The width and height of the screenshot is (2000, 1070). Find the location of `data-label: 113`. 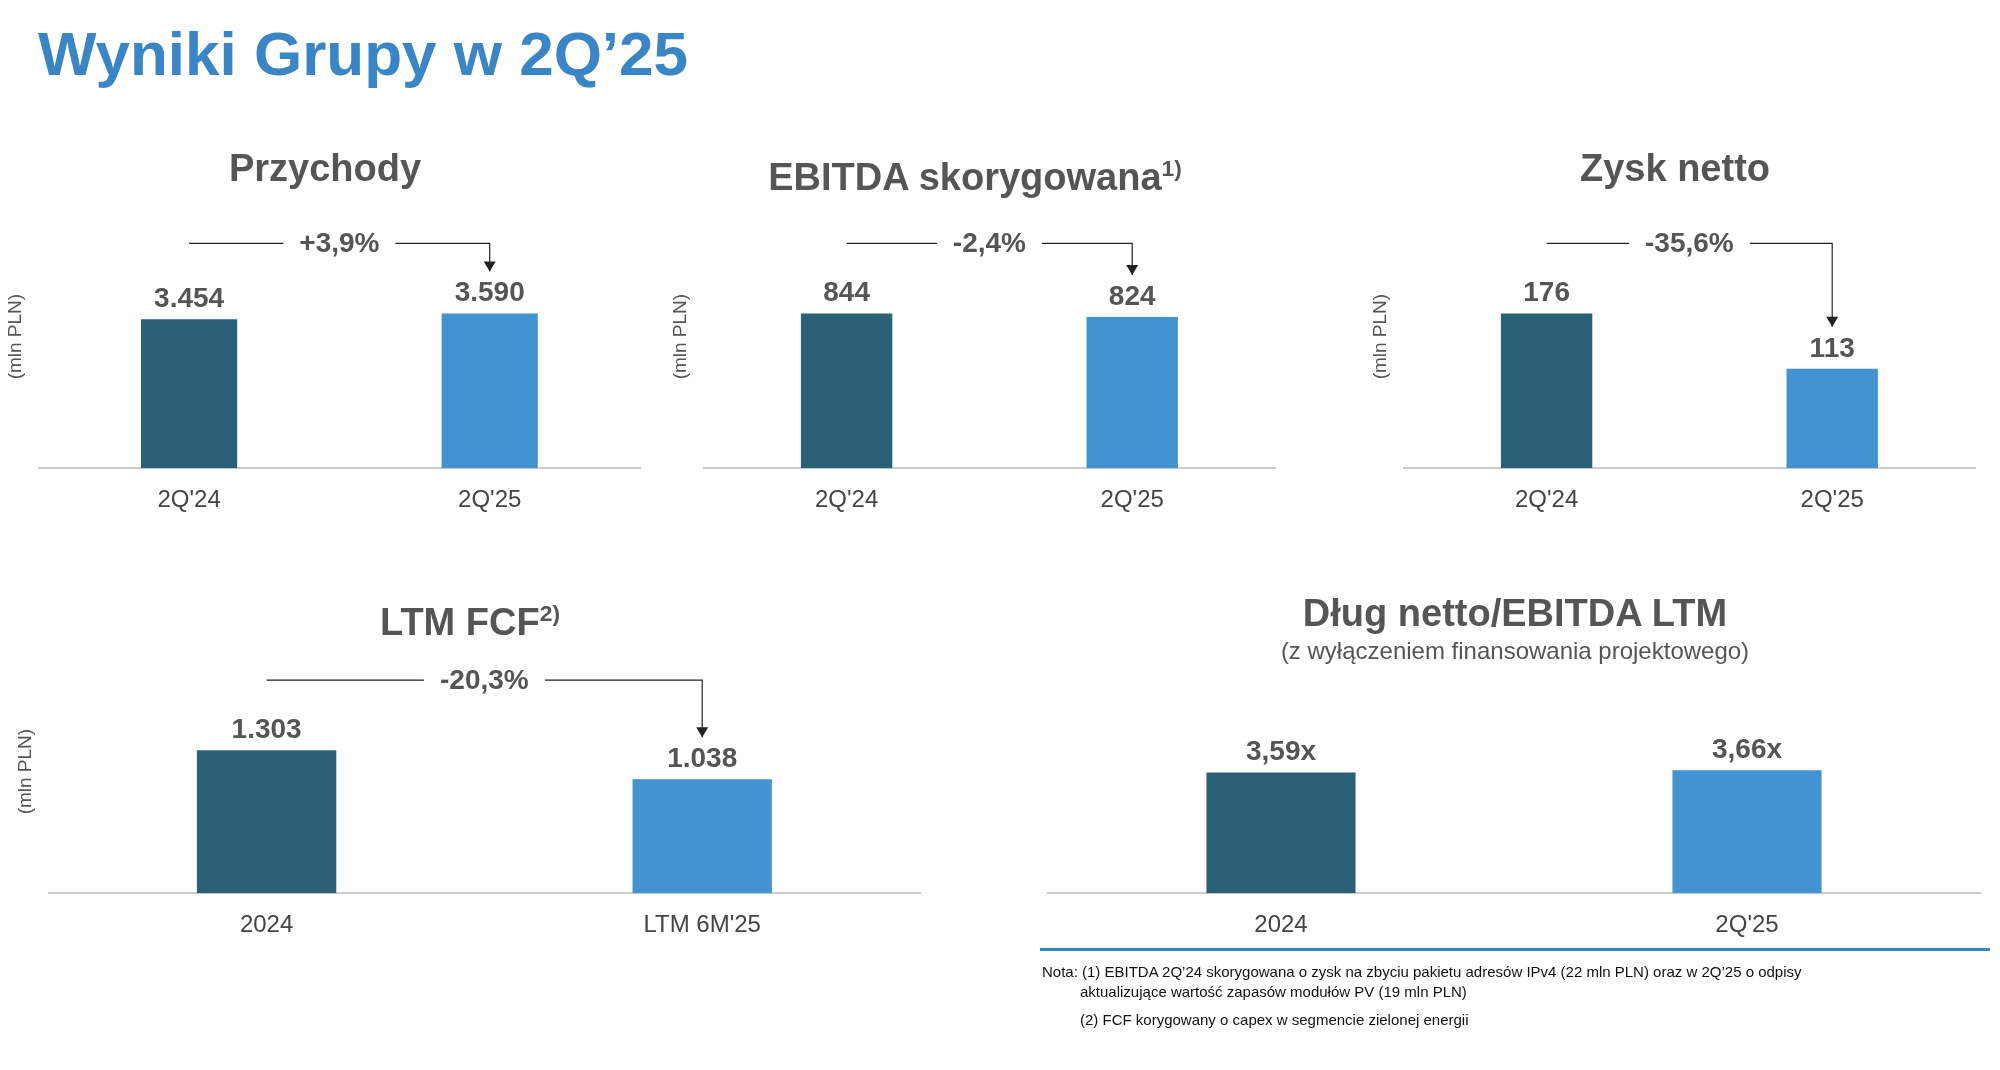

data-label: 113 is located at coordinates (1832, 347).